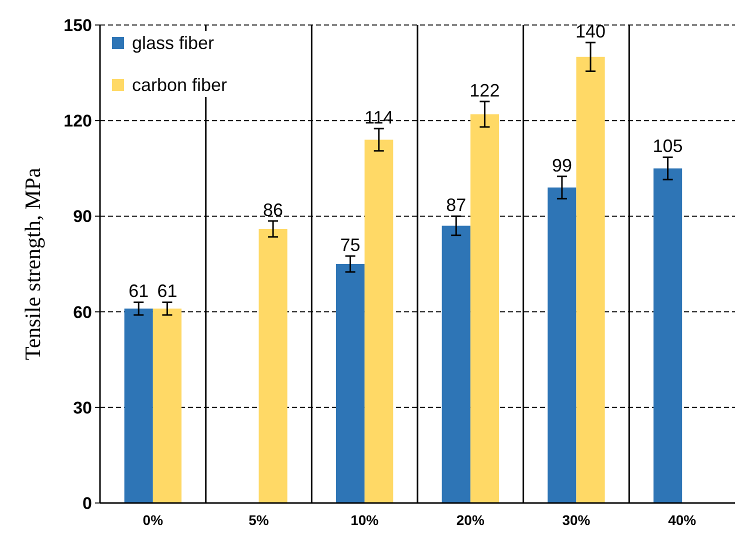  What do you see at coordinates (667, 146) in the screenshot?
I see `data-label: 105` at bounding box center [667, 146].